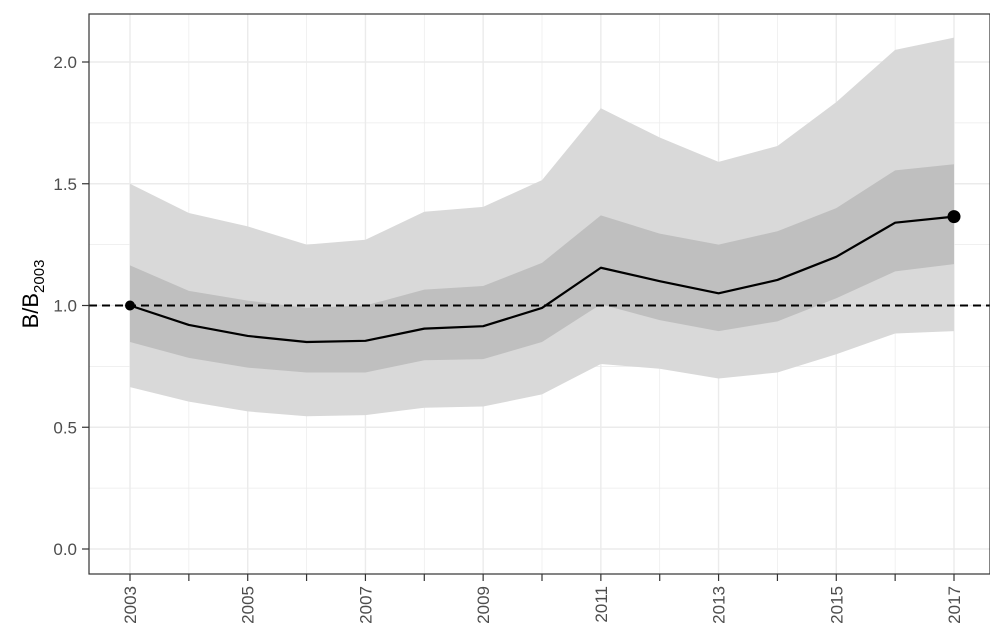 The image size is (990, 630). What do you see at coordinates (65, 549) in the screenshot?
I see `y-tick-label: 0.0` at bounding box center [65, 549].